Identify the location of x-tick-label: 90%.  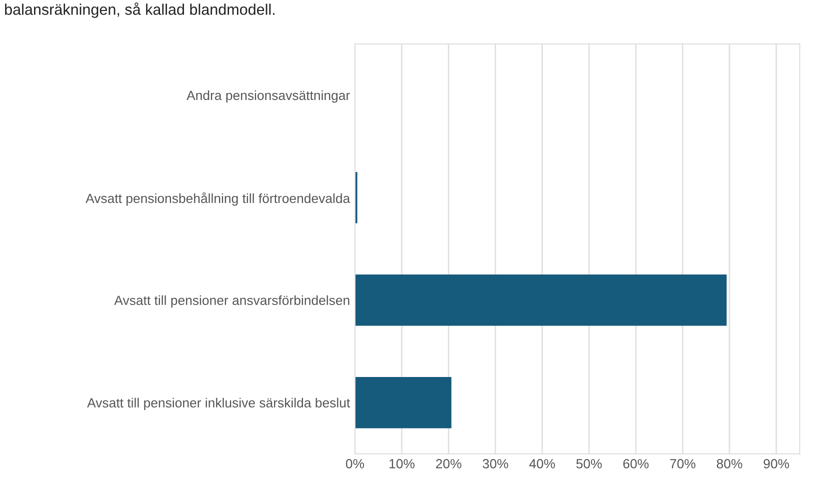
(777, 463).